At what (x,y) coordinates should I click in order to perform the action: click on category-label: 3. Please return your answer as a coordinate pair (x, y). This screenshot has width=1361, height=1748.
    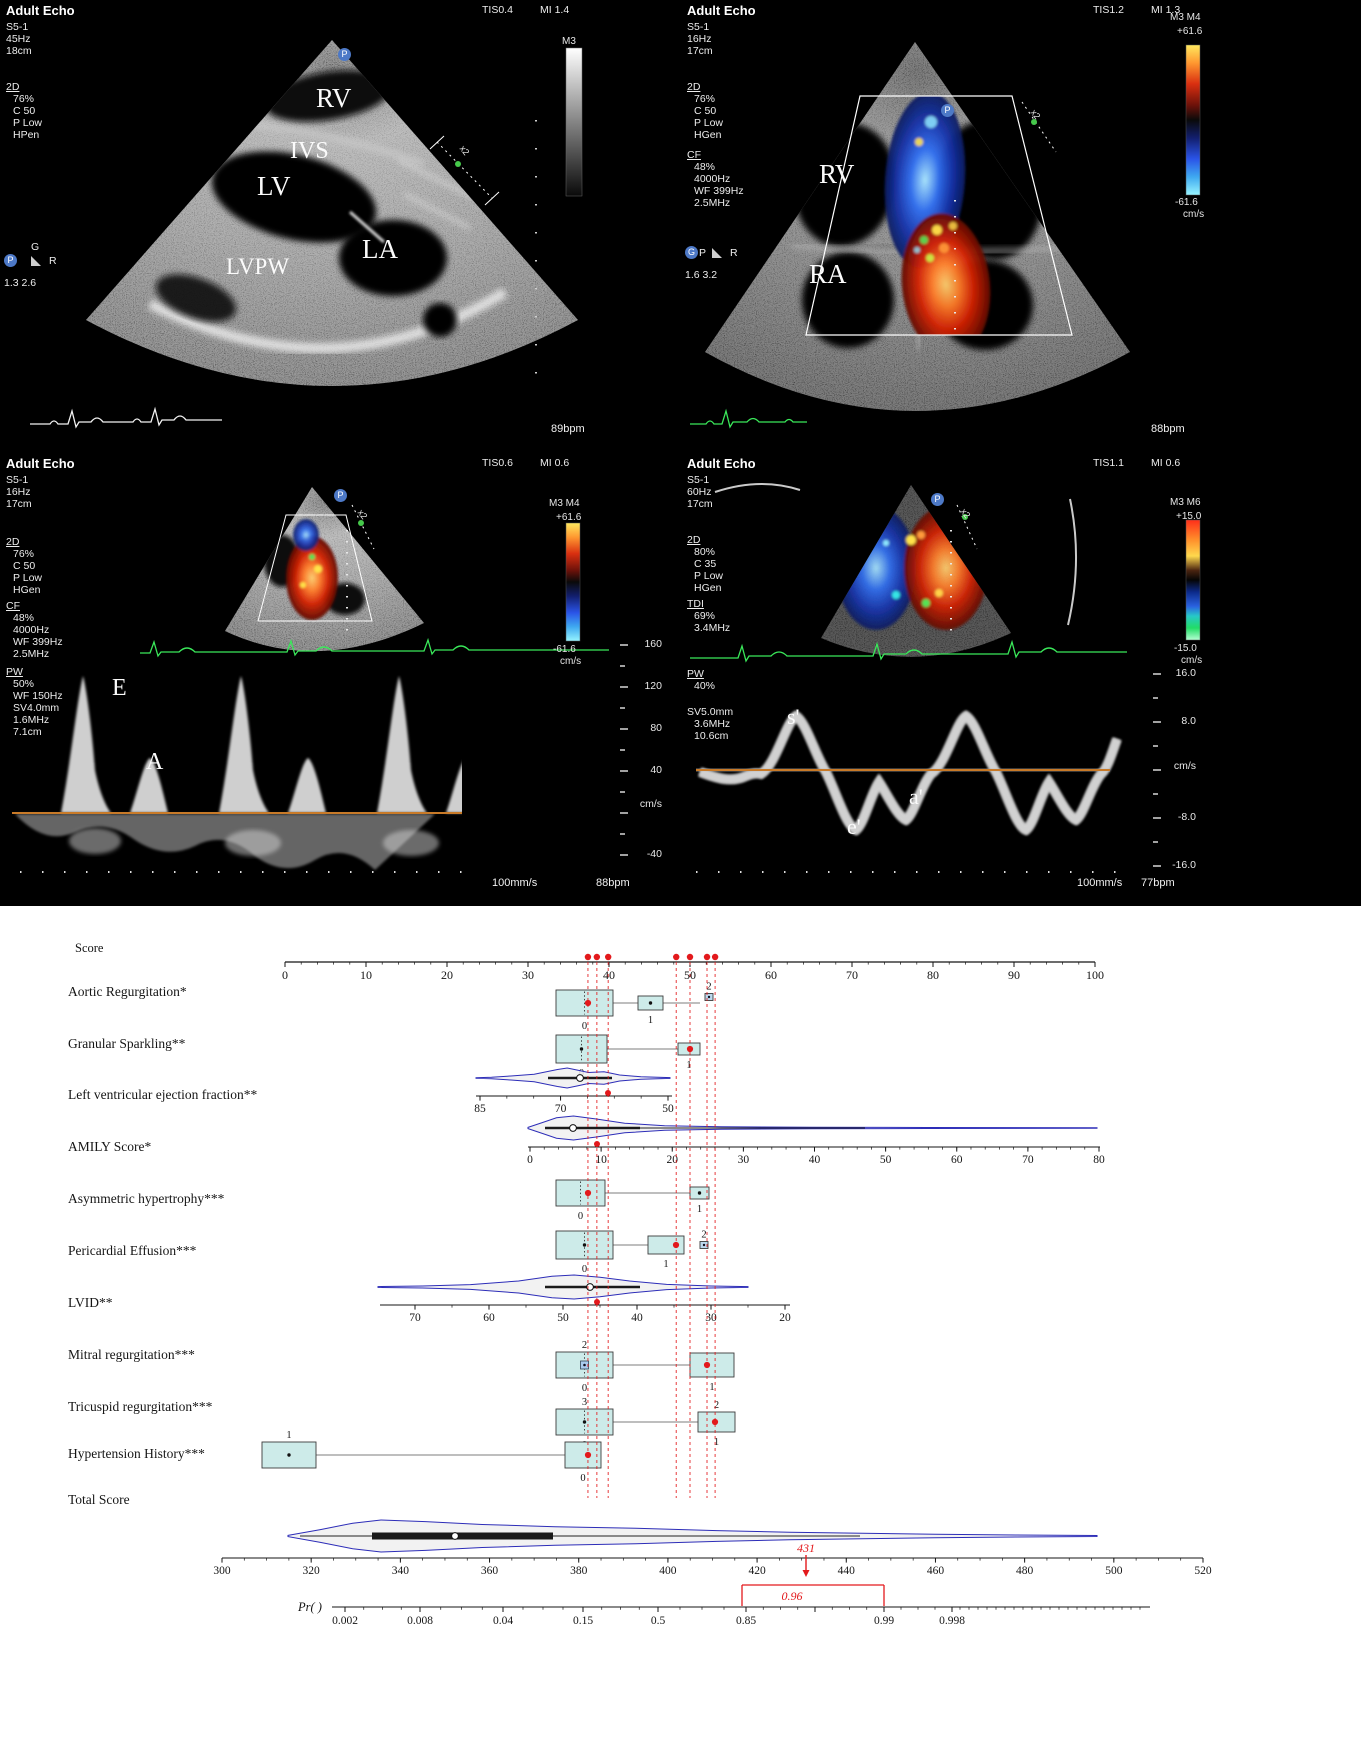
    Looking at the image, I should click on (584, 1402).